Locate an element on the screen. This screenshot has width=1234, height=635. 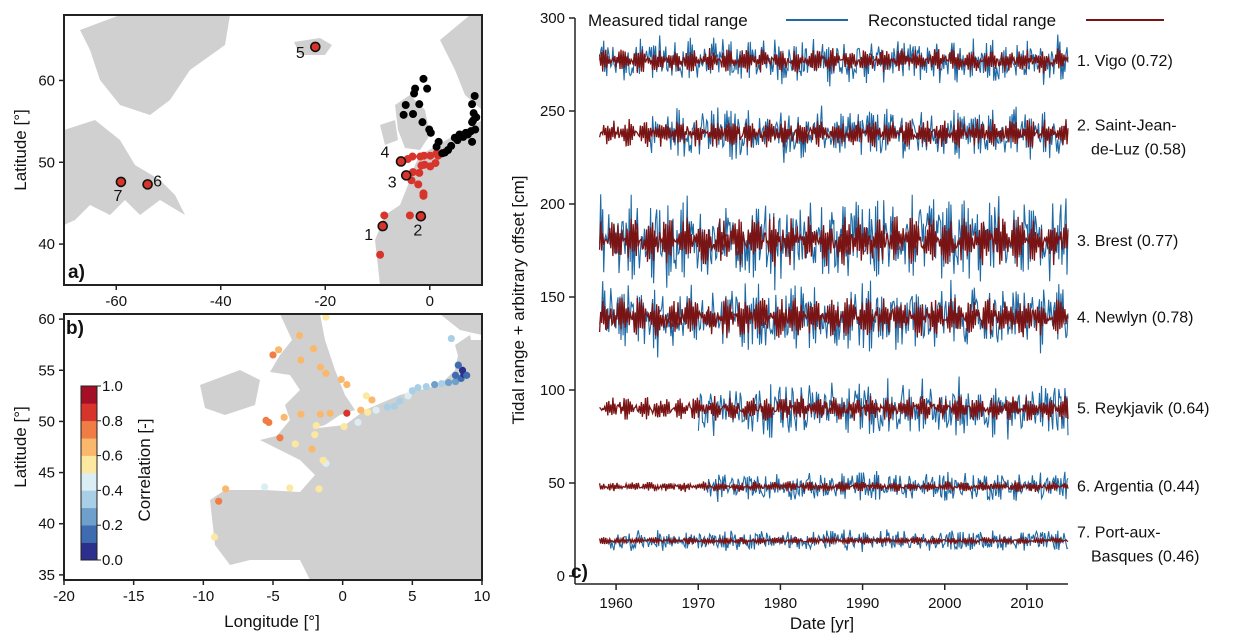
europe-landmass is located at coordinates (346, 460).